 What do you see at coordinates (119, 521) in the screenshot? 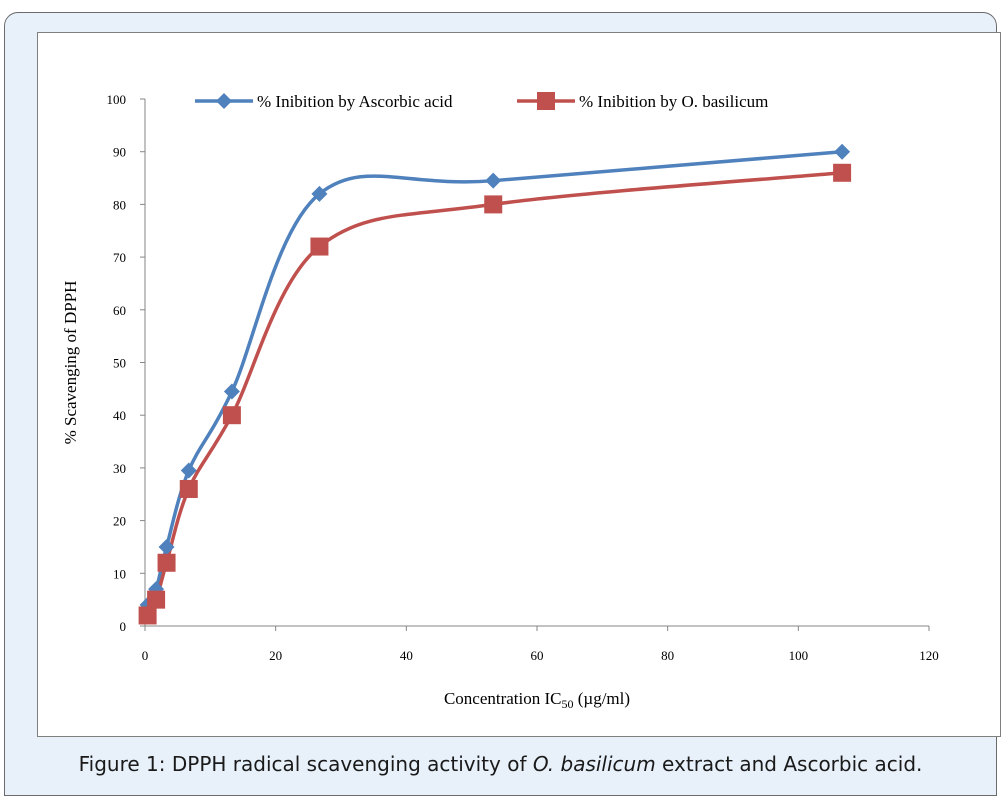
I see `y-tick-label: 20` at bounding box center [119, 521].